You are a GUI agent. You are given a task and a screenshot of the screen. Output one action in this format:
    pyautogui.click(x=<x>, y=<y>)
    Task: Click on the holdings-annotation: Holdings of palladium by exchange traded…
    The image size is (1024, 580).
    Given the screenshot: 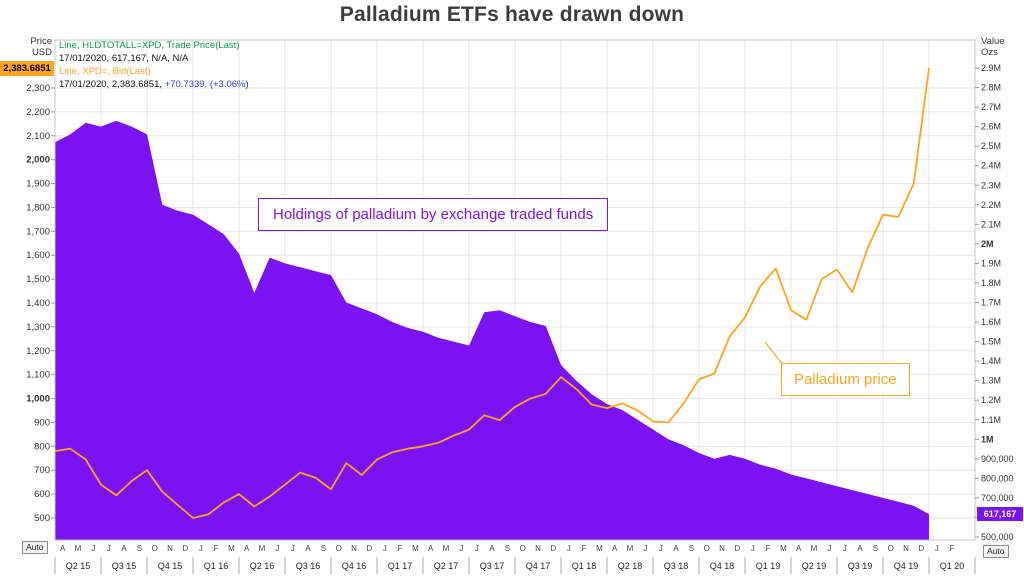 What is the action you would take?
    pyautogui.click(x=433, y=214)
    